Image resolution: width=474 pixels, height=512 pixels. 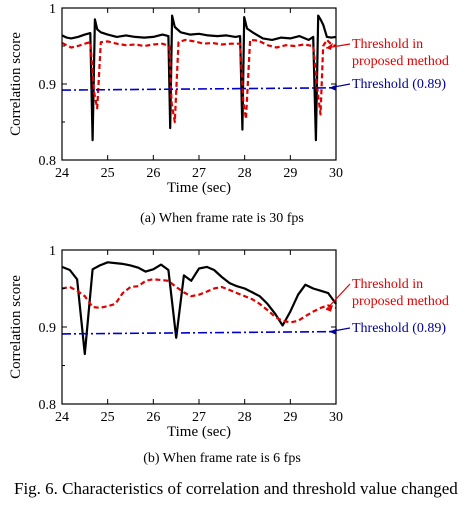 What do you see at coordinates (222, 458) in the screenshot?
I see `subplot-caption: (b) When frame rate is 6 fps` at bounding box center [222, 458].